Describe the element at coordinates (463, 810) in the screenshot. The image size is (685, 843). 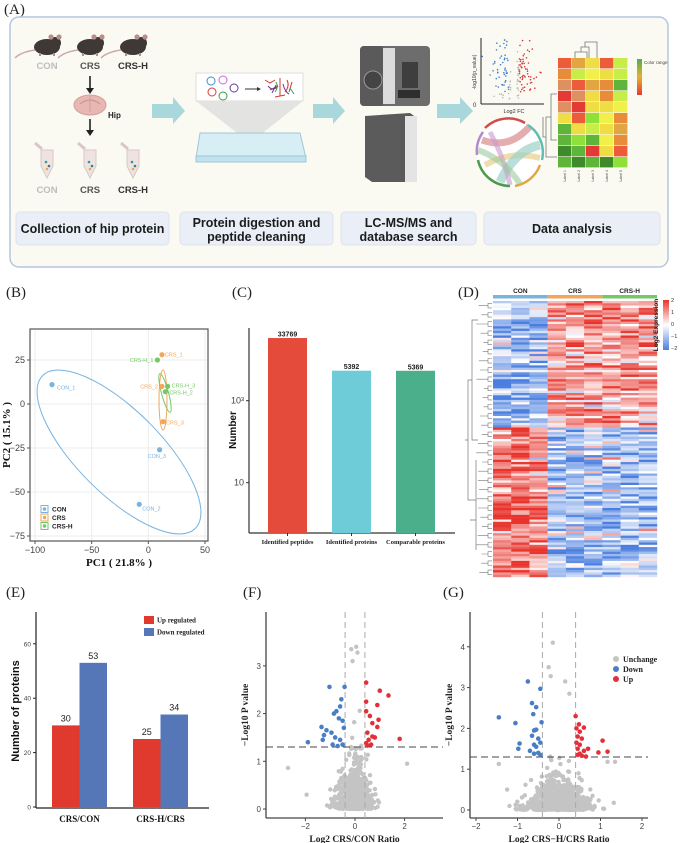
I see `y-tick-label: 0` at that location.